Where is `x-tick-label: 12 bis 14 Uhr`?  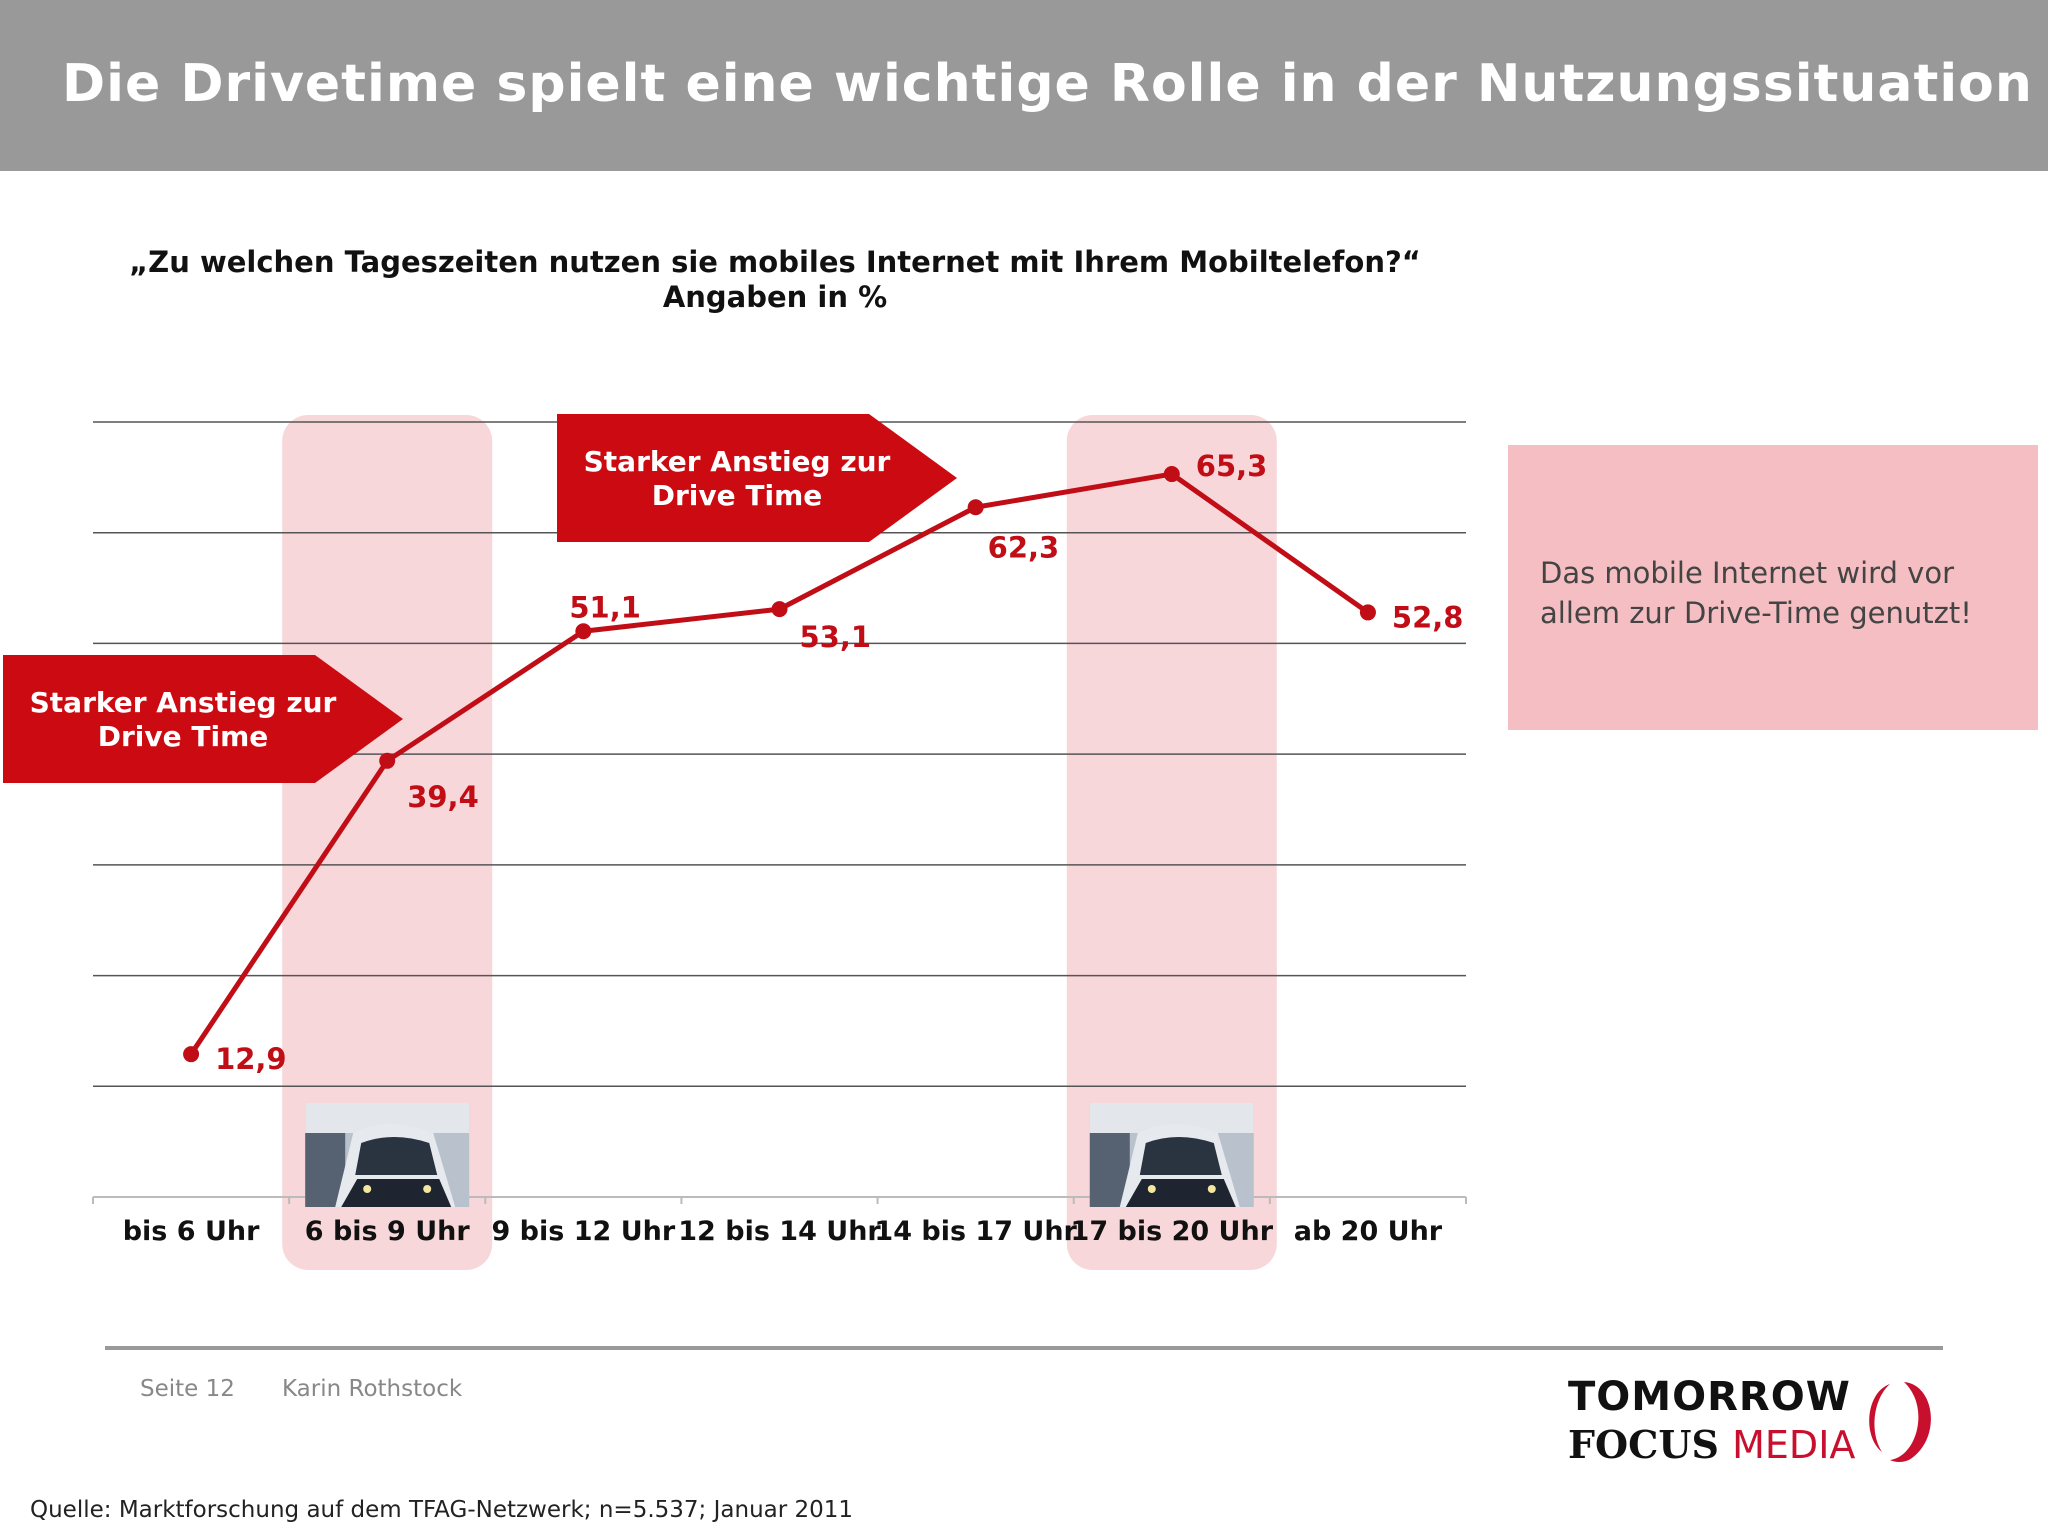 x-tick-label: 12 bis 14 Uhr is located at coordinates (779, 1231).